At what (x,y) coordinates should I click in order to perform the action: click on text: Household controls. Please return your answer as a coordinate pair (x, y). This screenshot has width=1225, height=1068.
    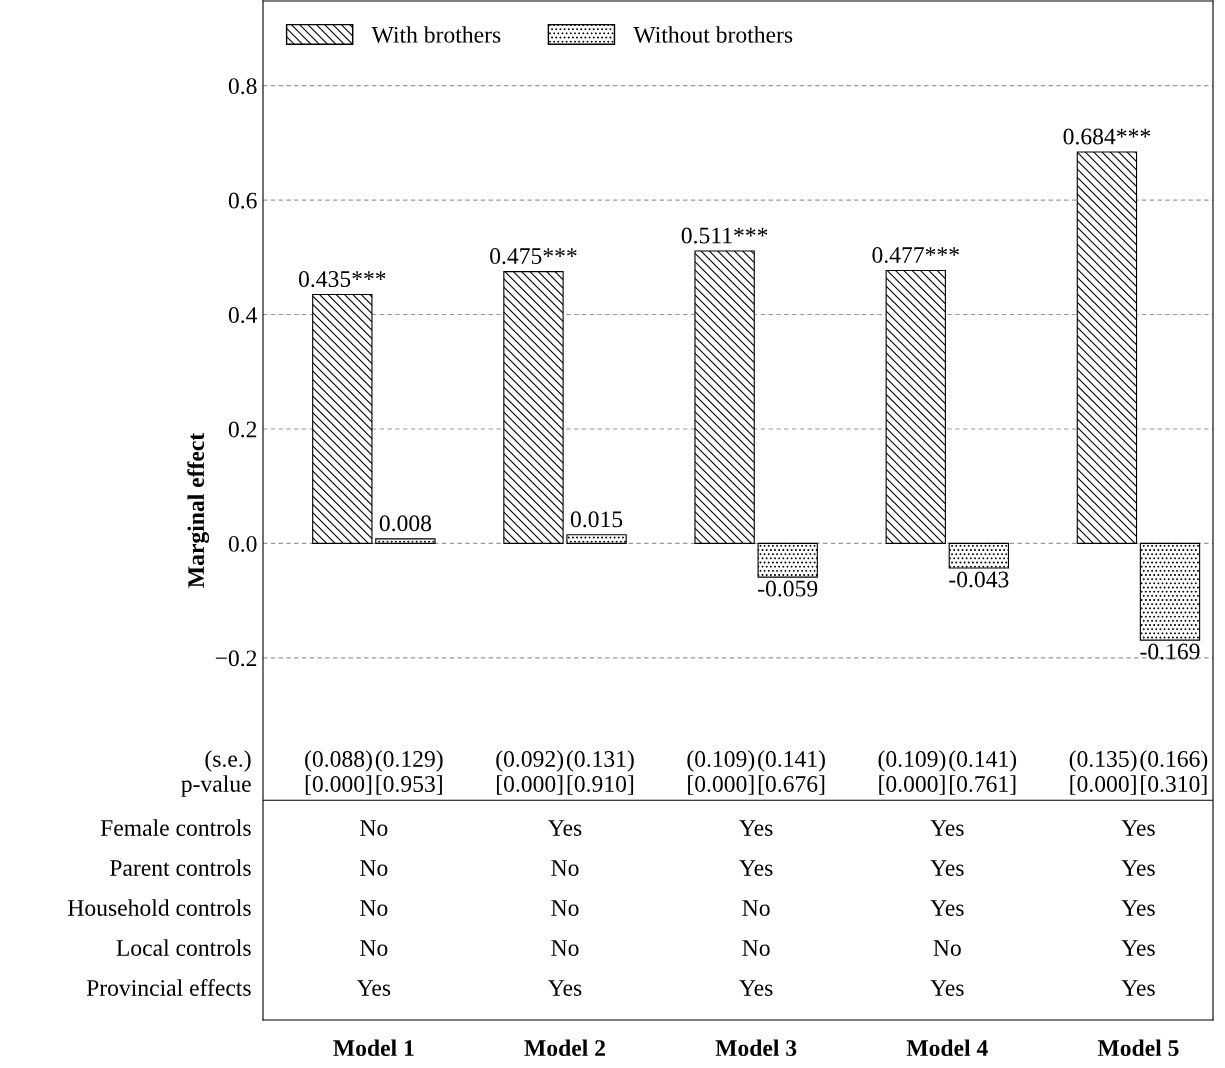
    Looking at the image, I should click on (159, 907).